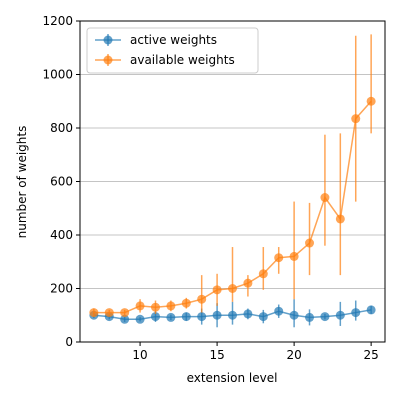 Image resolution: width=400 pixels, height=405 pixels. Describe the element at coordinates (61, 235) in the screenshot. I see `y-tick-label: 400` at that location.